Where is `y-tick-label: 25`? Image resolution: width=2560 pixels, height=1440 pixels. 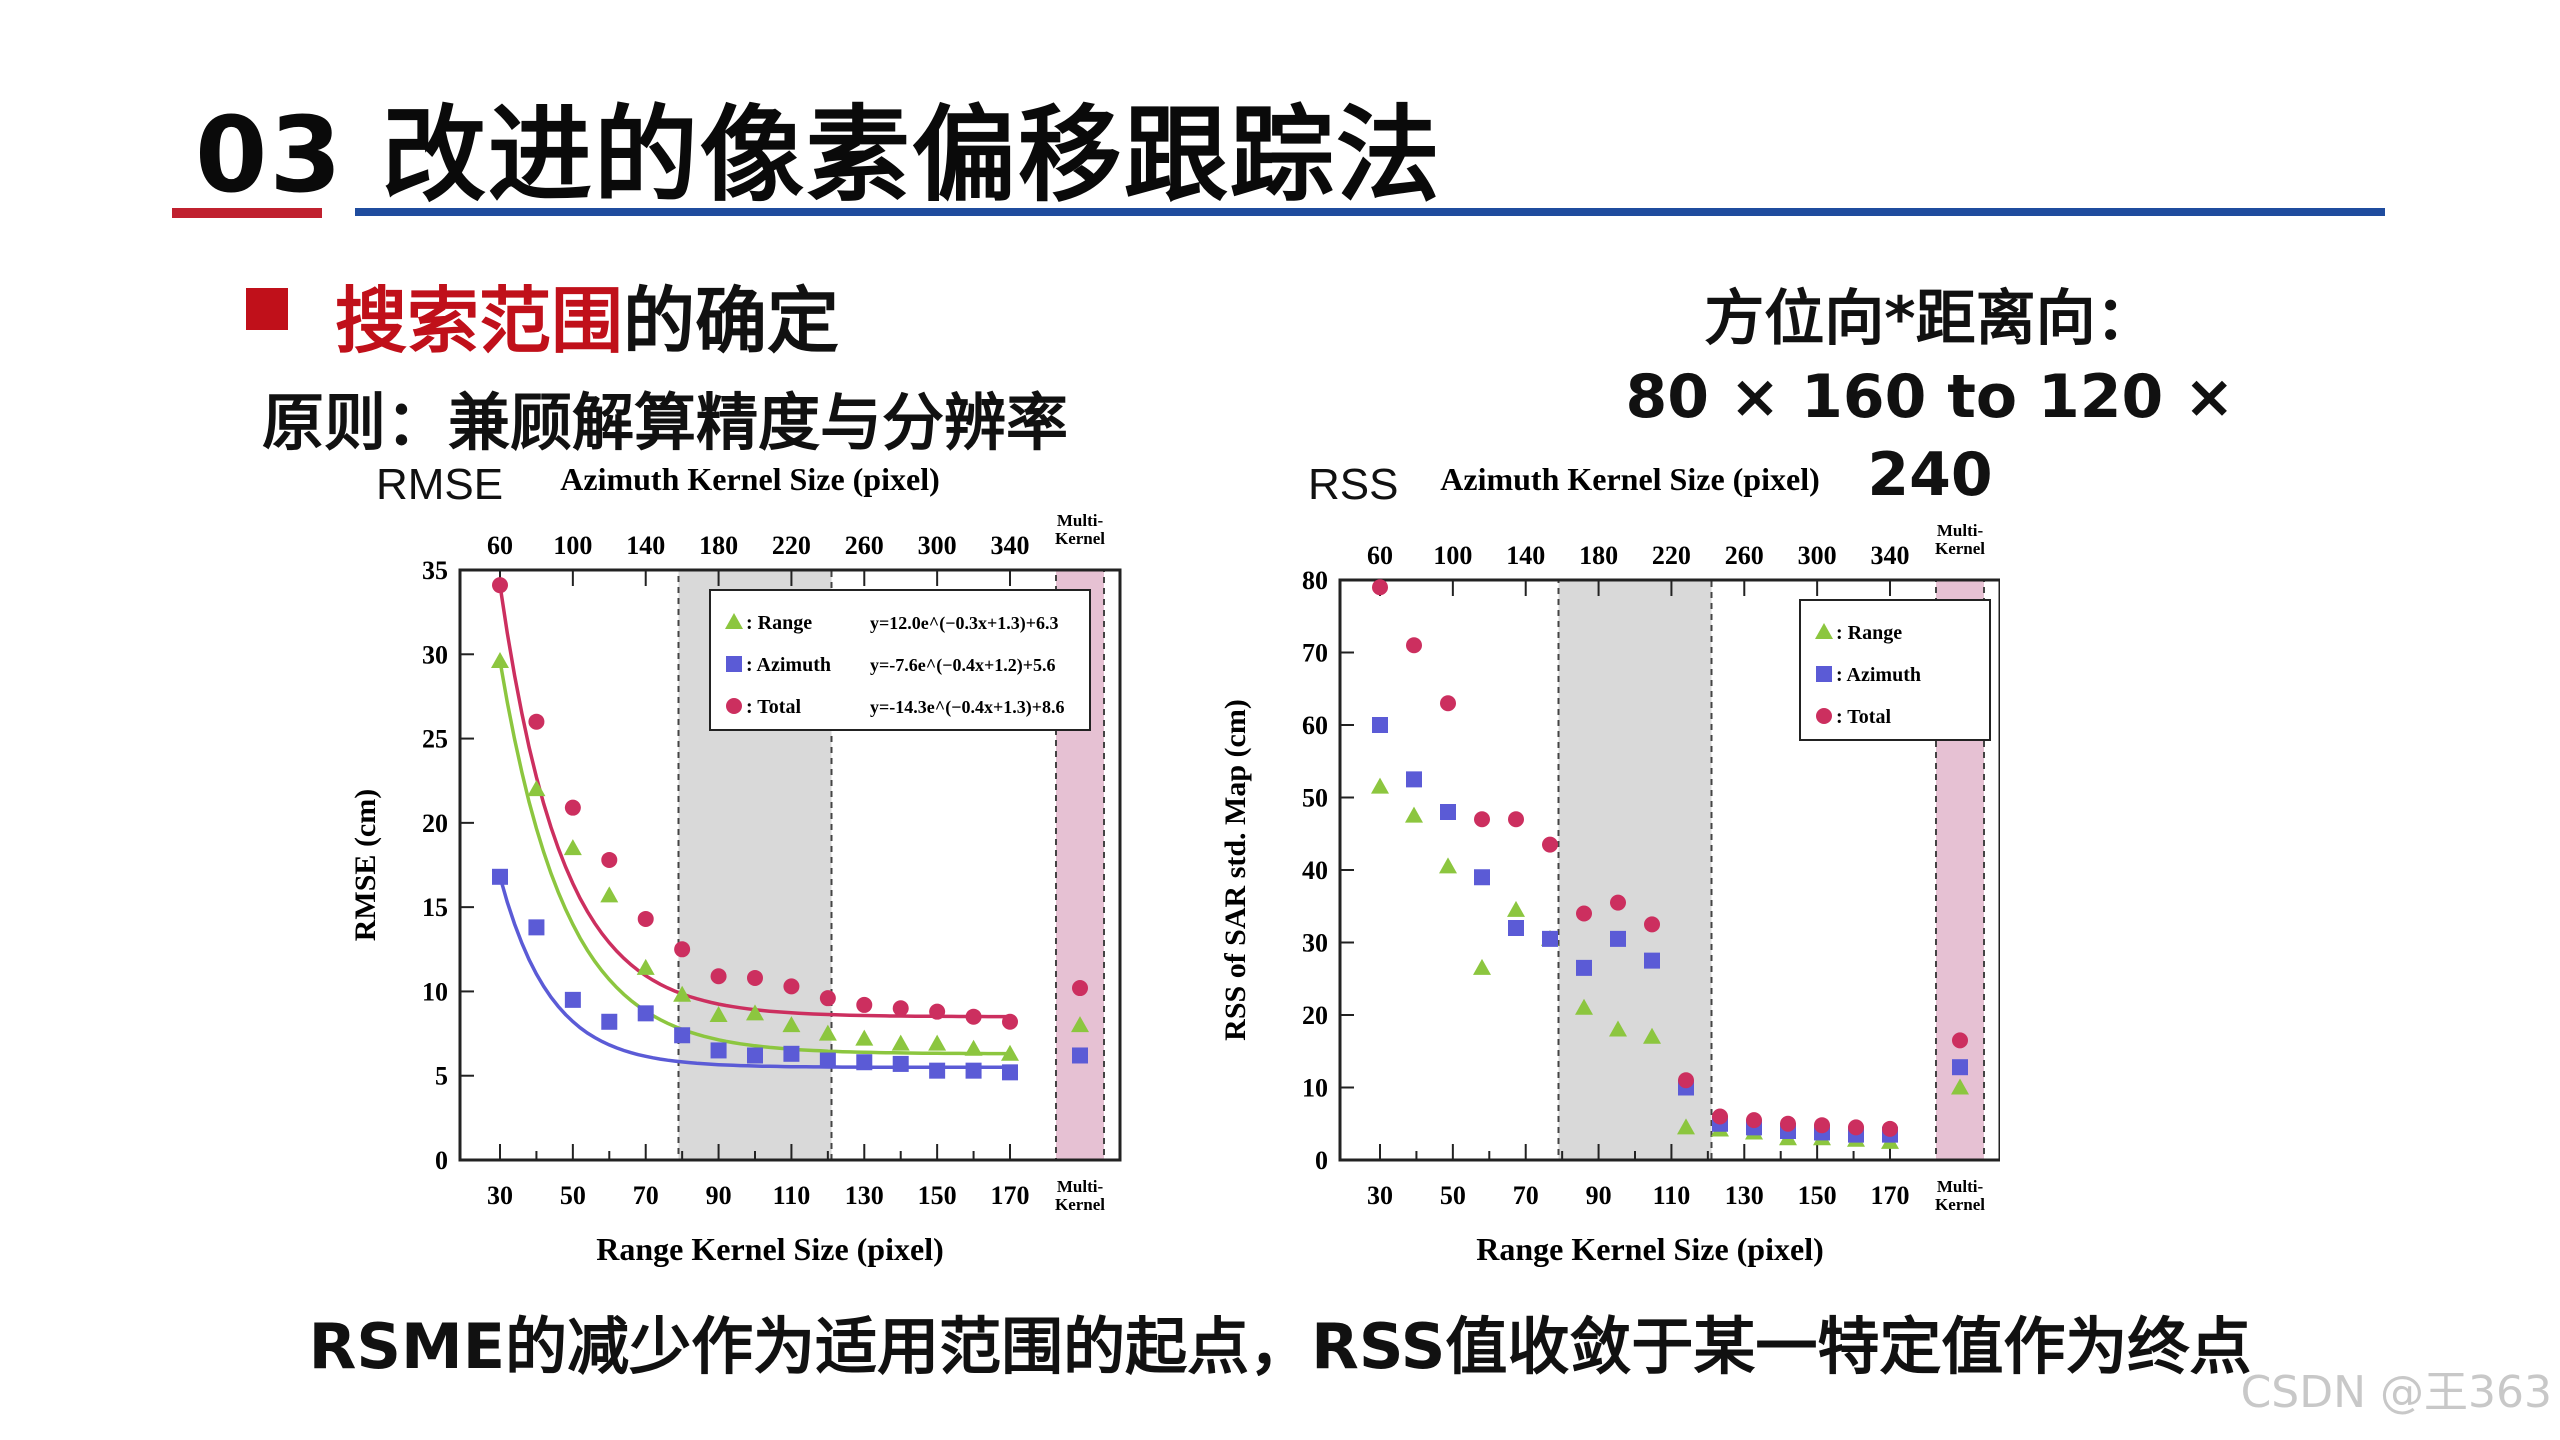 y-tick-label: 25 is located at coordinates (435, 739).